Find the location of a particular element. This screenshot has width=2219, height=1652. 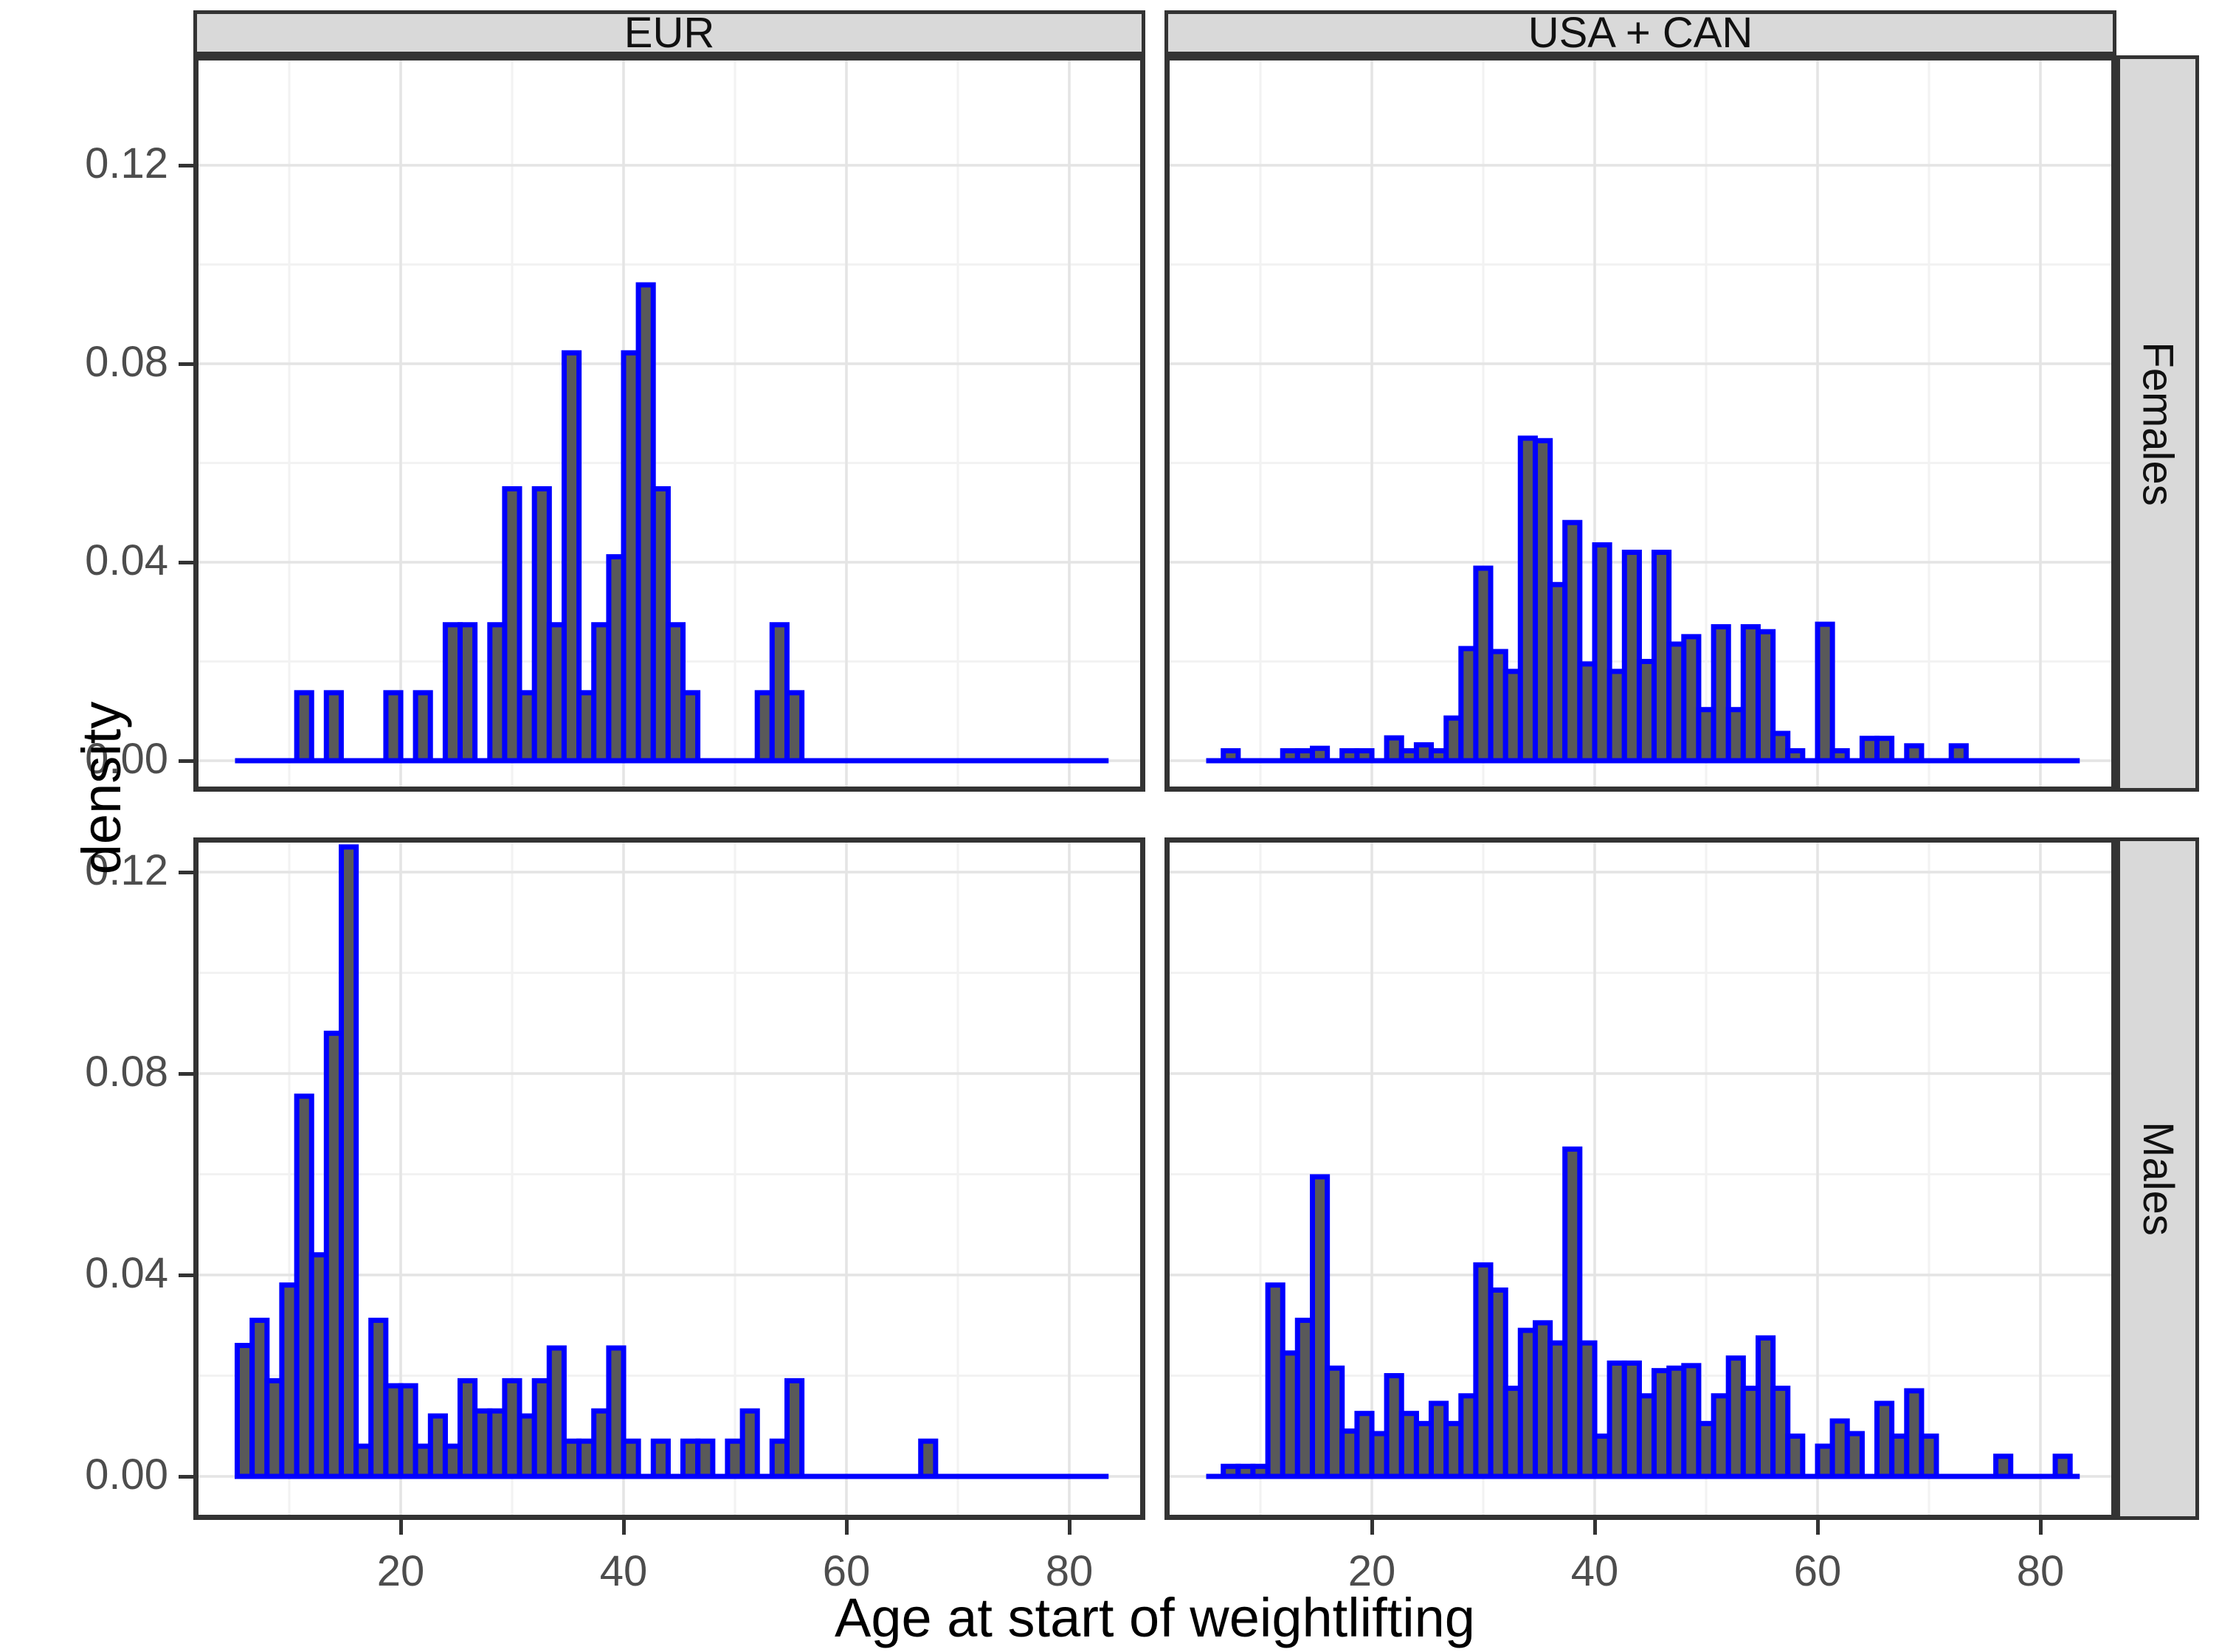

facet-strip-females-label: Females is located at coordinates (2158, 424).